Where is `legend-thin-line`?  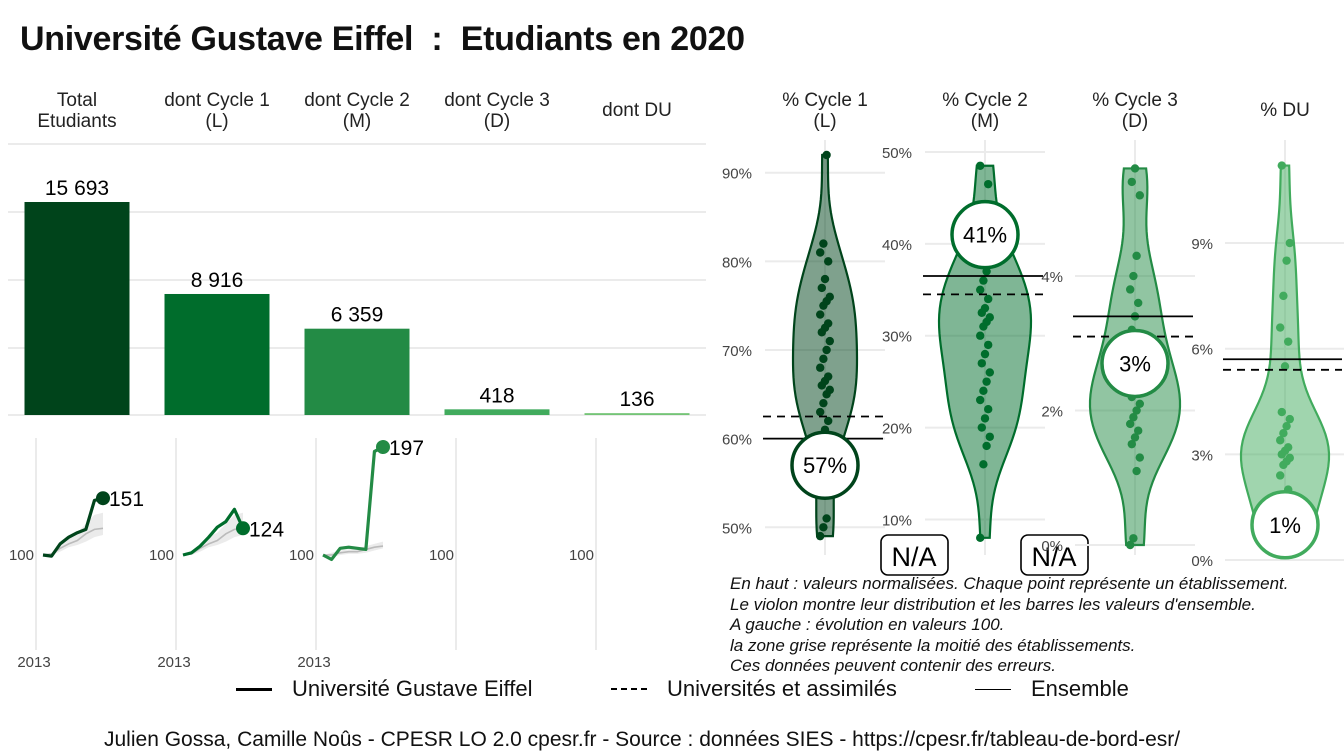
legend-thin-line is located at coordinates (993, 689).